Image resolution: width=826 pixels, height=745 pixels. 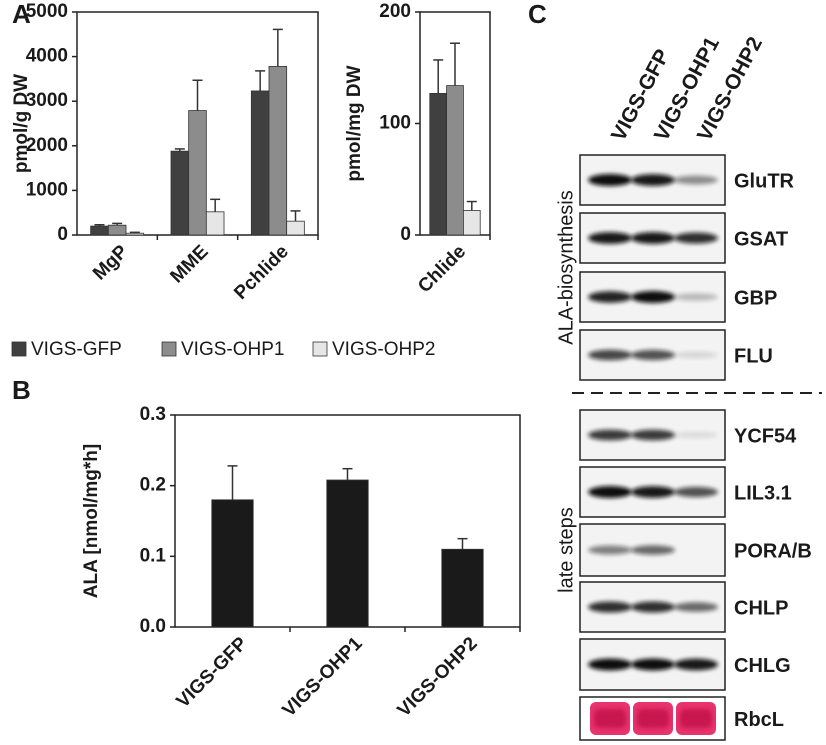 I want to click on protein-label: PORA/B, so click(x=773, y=551).